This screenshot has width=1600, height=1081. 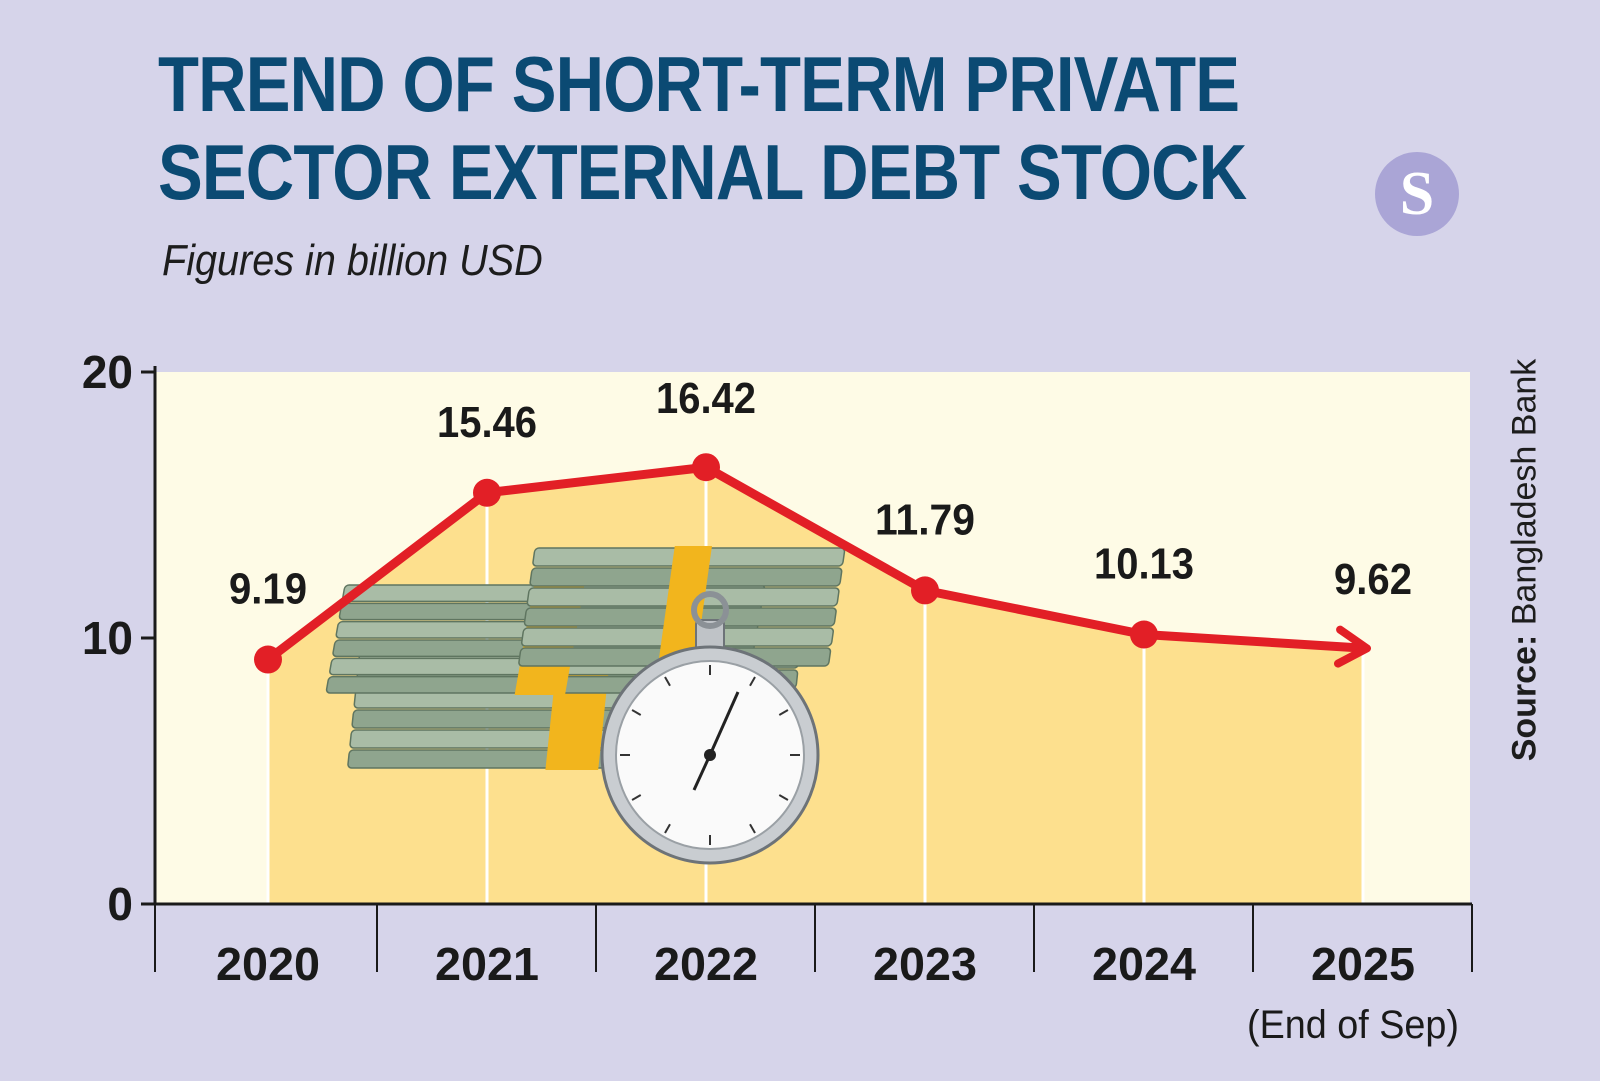 What do you see at coordinates (925, 519) in the screenshot?
I see `data-label-2023: 11.79` at bounding box center [925, 519].